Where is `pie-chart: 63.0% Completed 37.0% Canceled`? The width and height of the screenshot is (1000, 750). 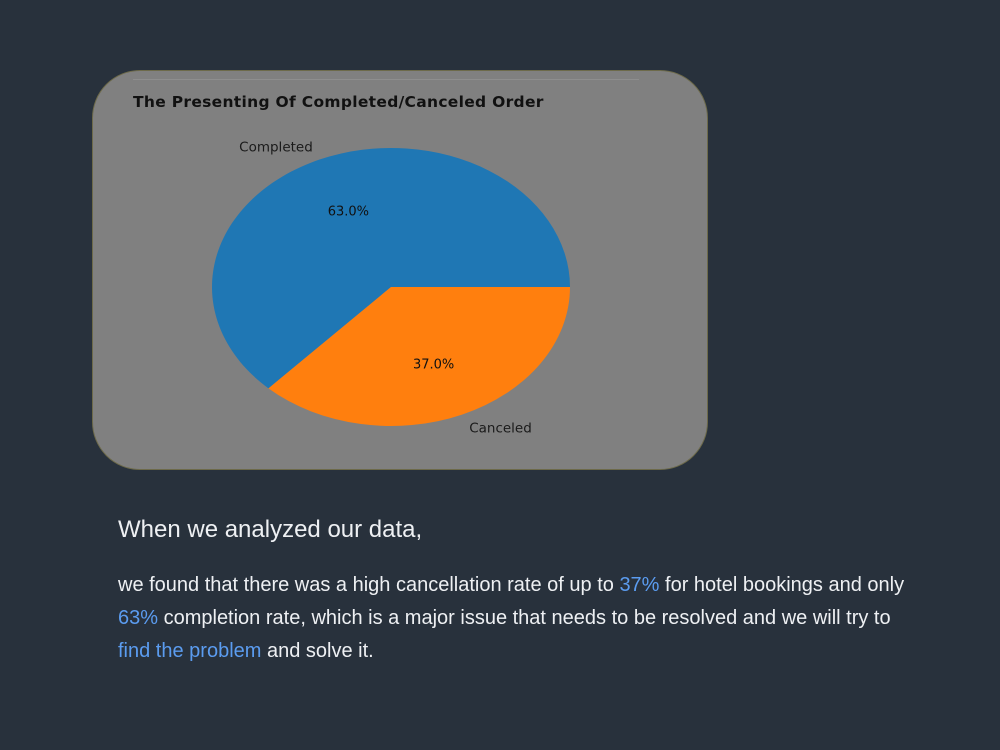 pie-chart: 63.0% Completed 37.0% Canceled is located at coordinates (391, 288).